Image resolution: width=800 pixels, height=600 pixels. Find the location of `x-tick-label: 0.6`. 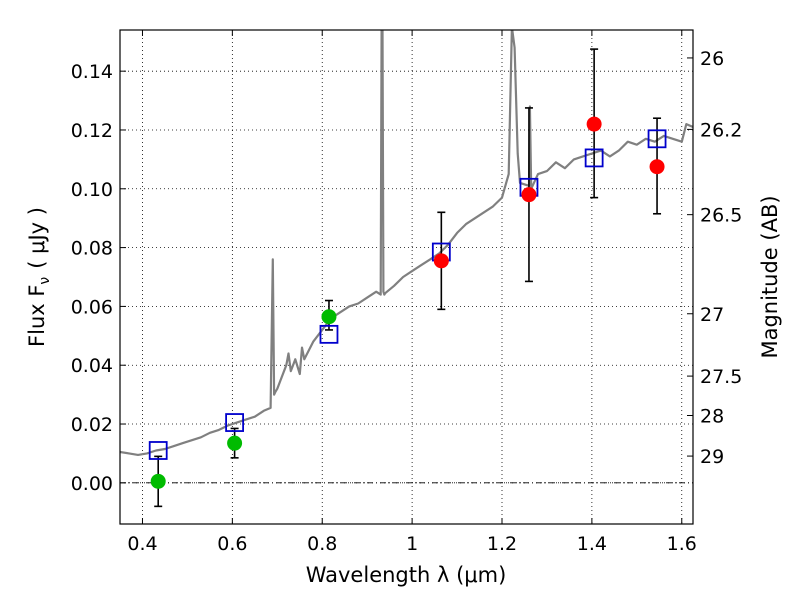

x-tick-label: 0.6 is located at coordinates (232, 544).